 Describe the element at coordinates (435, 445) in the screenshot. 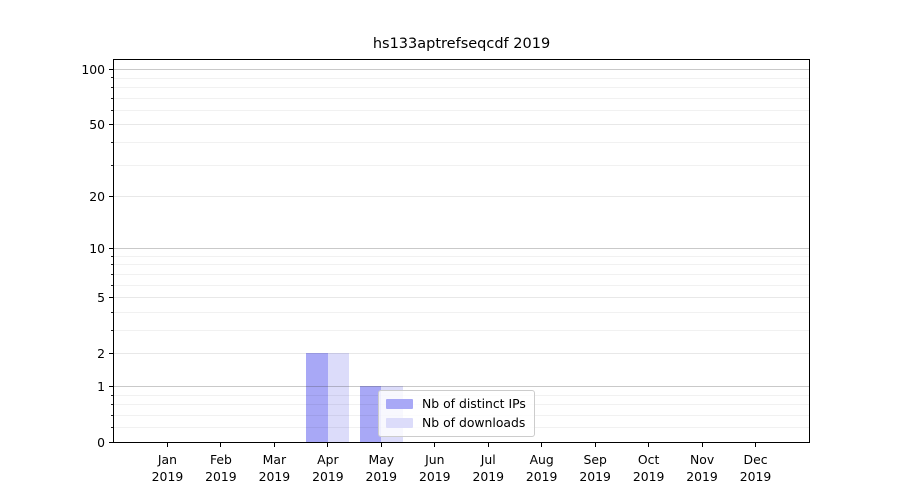

I see `x-tick-jun` at that location.